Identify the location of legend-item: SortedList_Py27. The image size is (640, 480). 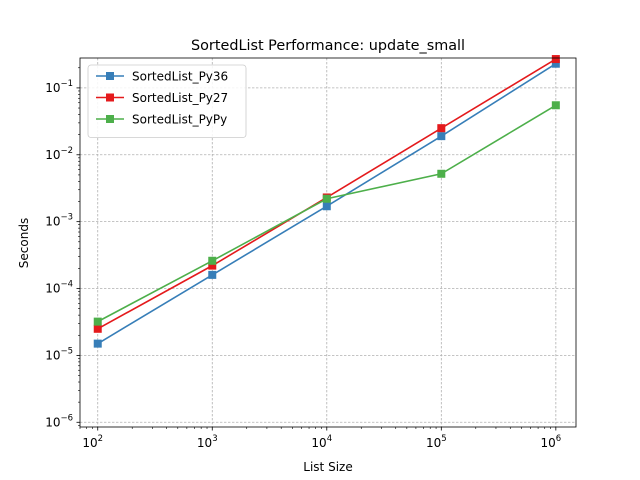
(162, 98).